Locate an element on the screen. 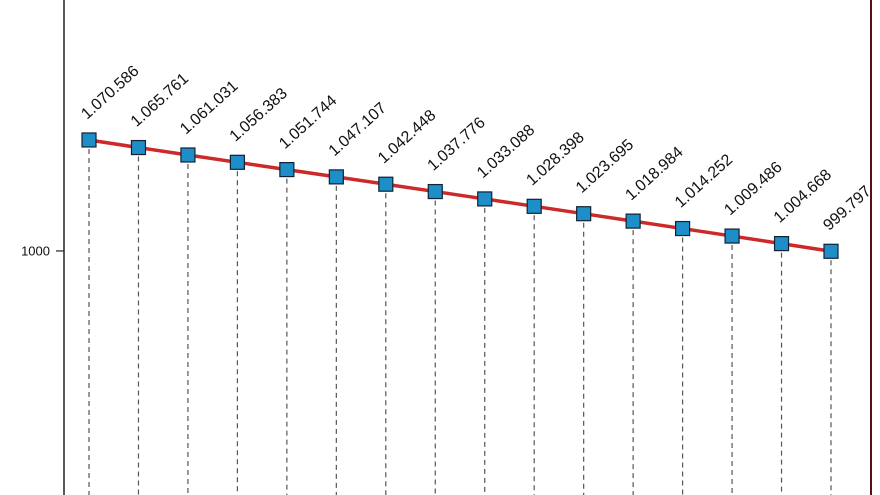 The height and width of the screenshot is (495, 880). data-label: 999.797 is located at coordinates (847, 208).